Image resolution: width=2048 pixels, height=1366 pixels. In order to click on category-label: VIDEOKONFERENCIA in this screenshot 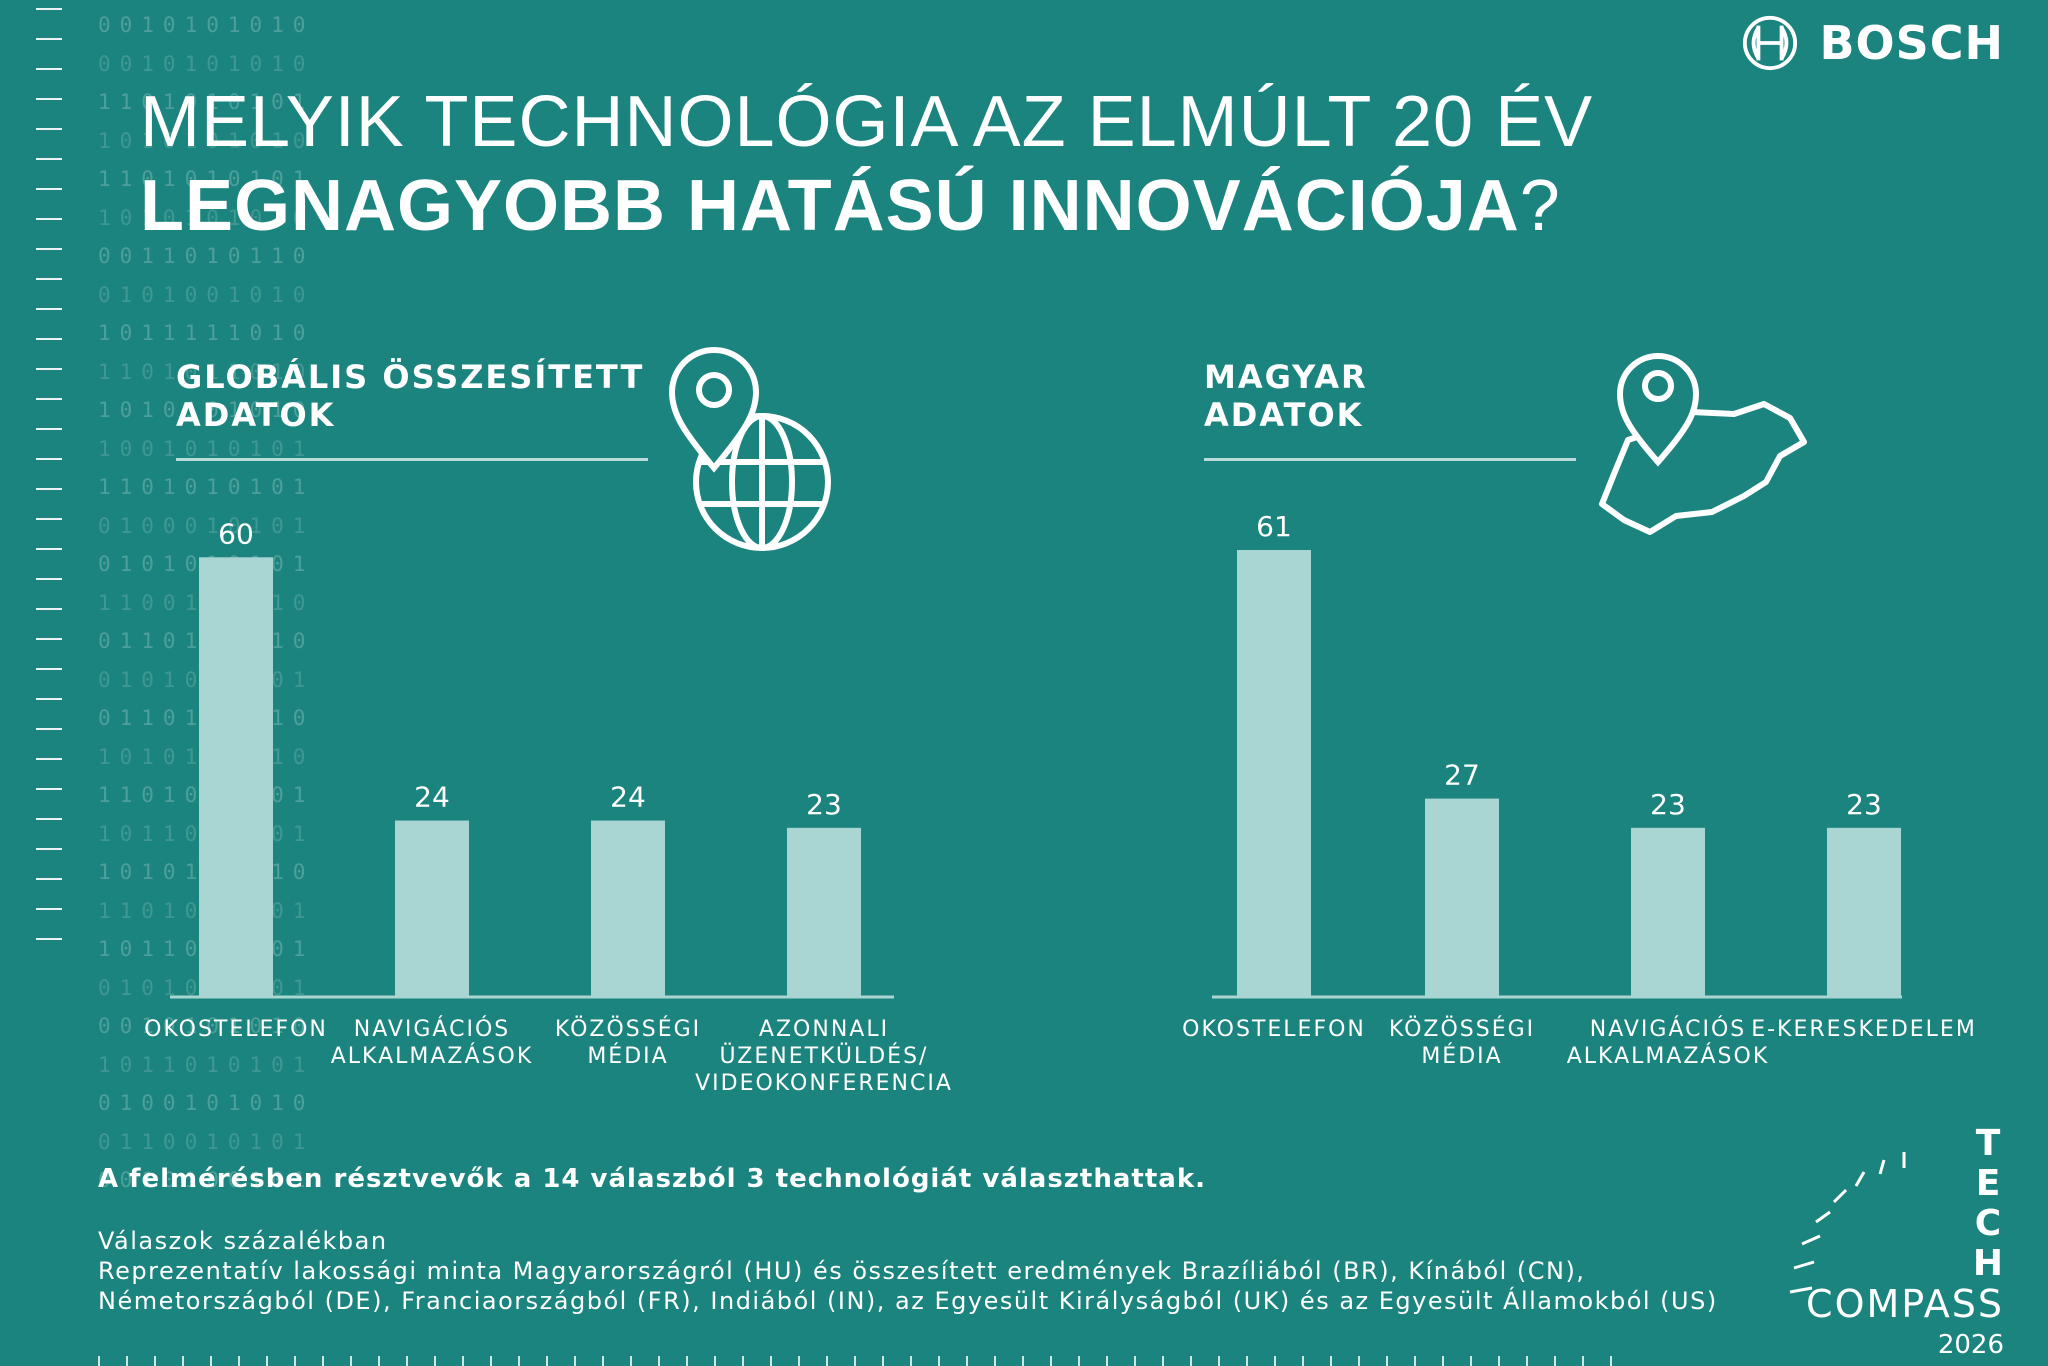, I will do `click(824, 1083)`.